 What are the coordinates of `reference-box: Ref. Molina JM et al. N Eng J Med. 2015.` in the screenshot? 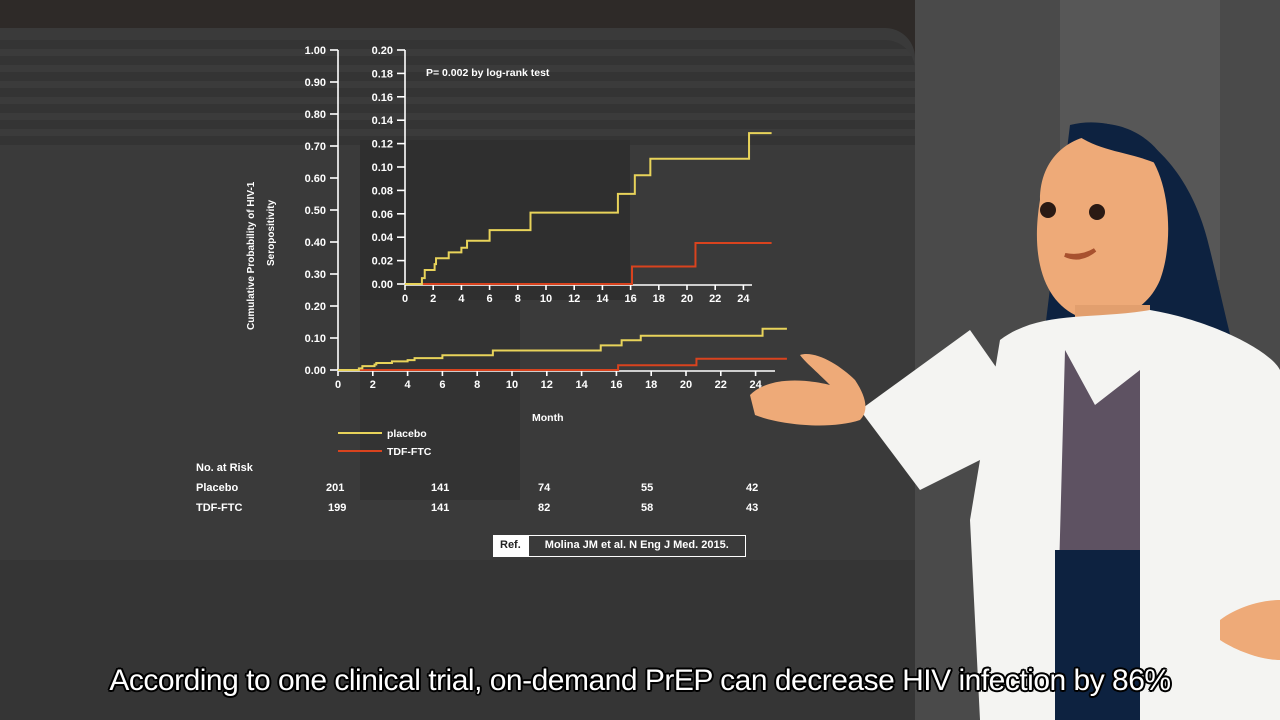 It's located at (619, 546).